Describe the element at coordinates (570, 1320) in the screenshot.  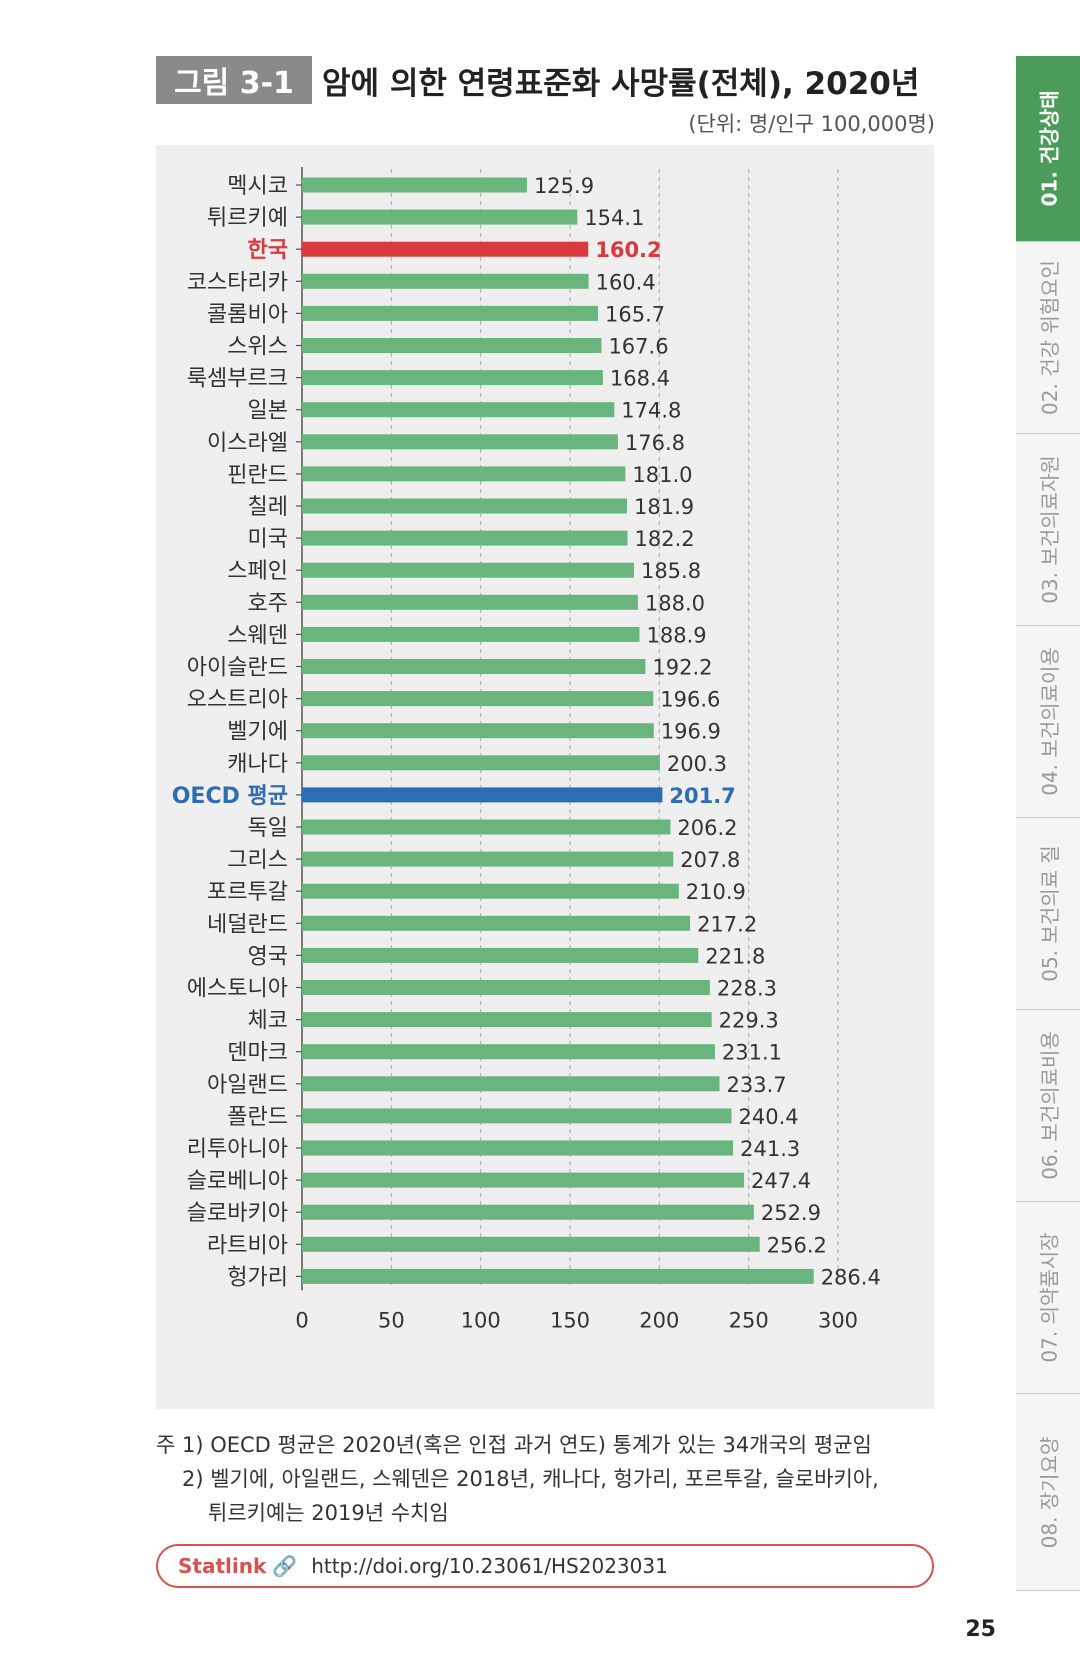
I see `x-tick-label: 150` at that location.